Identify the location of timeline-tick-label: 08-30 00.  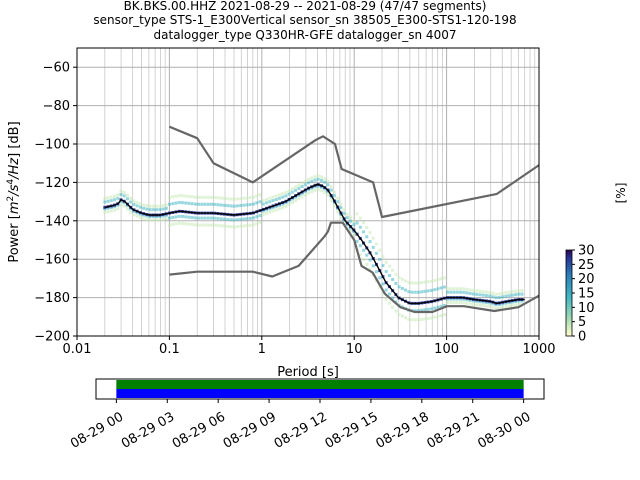
(504, 431).